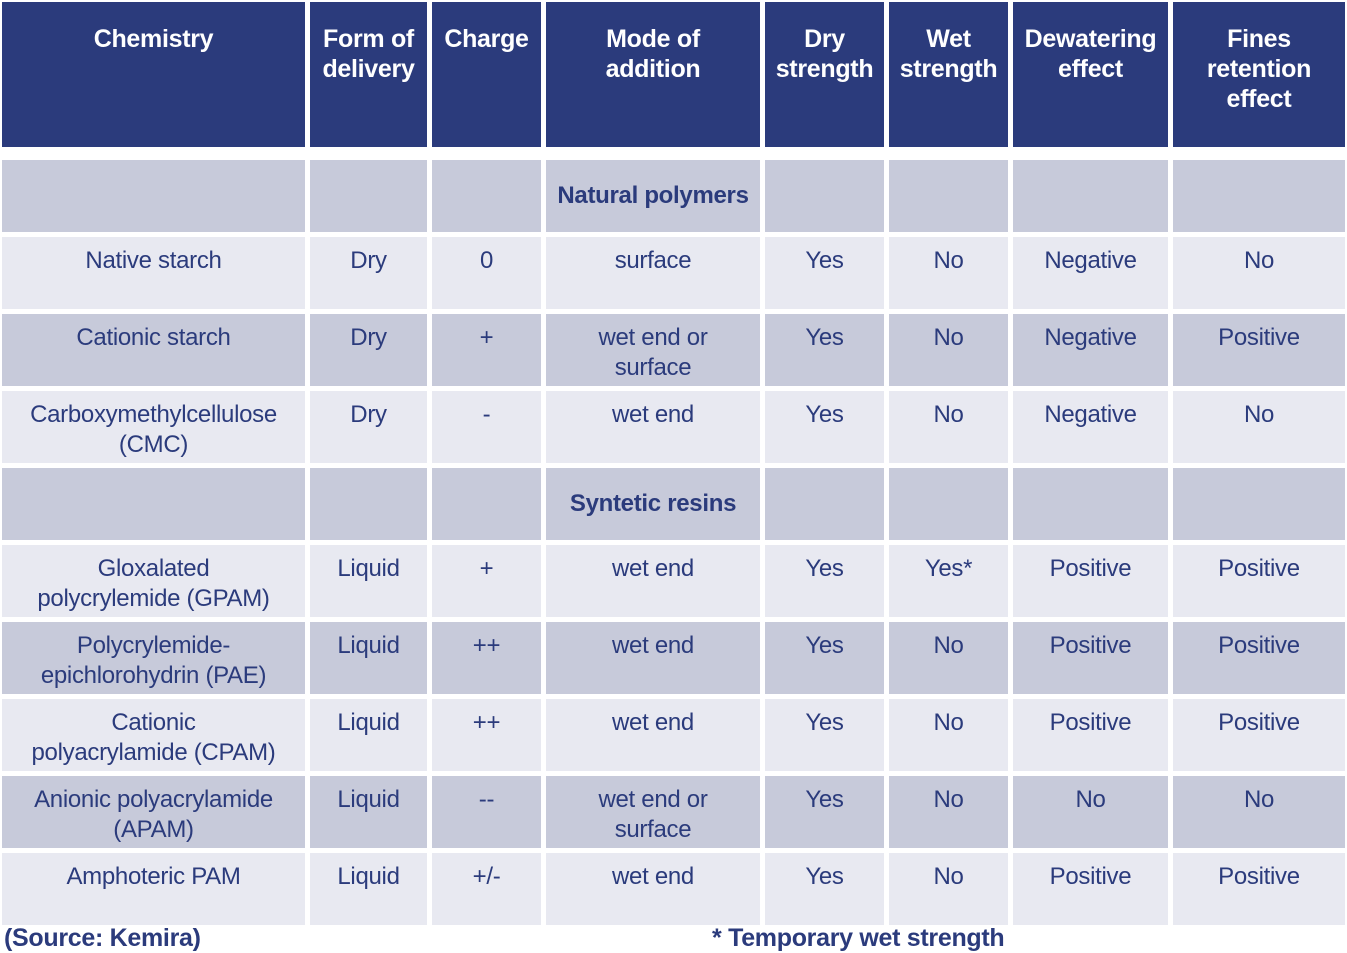 This screenshot has width=1347, height=953. Describe the element at coordinates (824, 74) in the screenshot. I see `column-header: Dry strength` at that location.